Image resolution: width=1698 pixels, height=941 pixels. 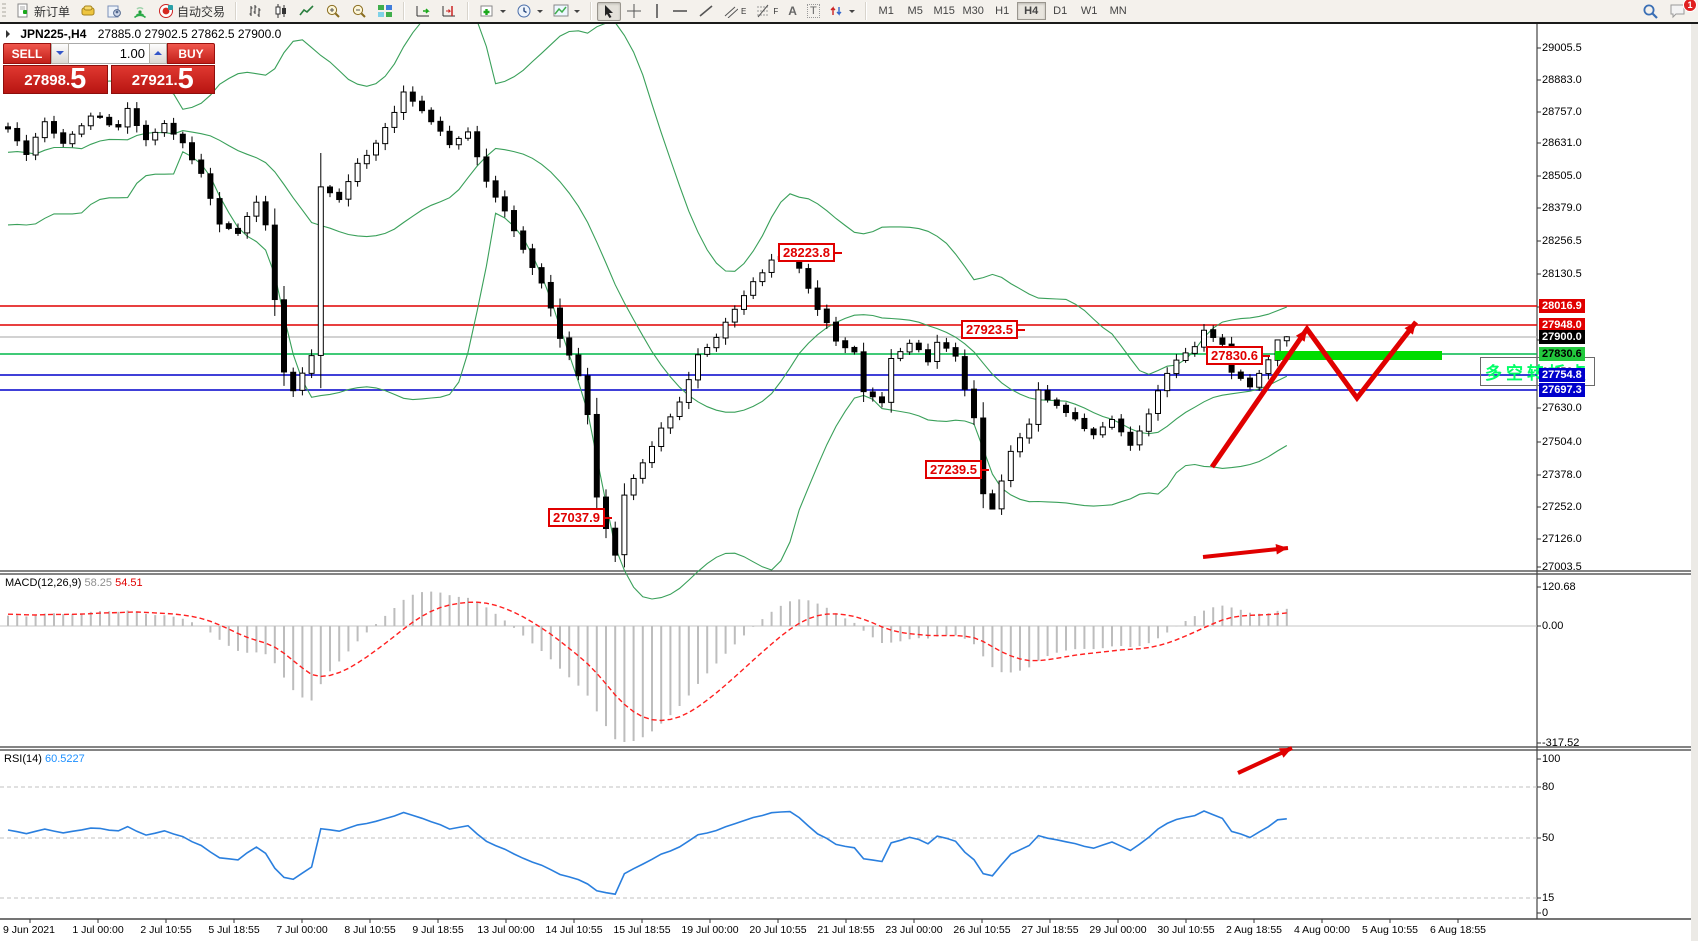 What do you see at coordinates (1562, 80) in the screenshot?
I see `price-tick: 28883.0` at bounding box center [1562, 80].